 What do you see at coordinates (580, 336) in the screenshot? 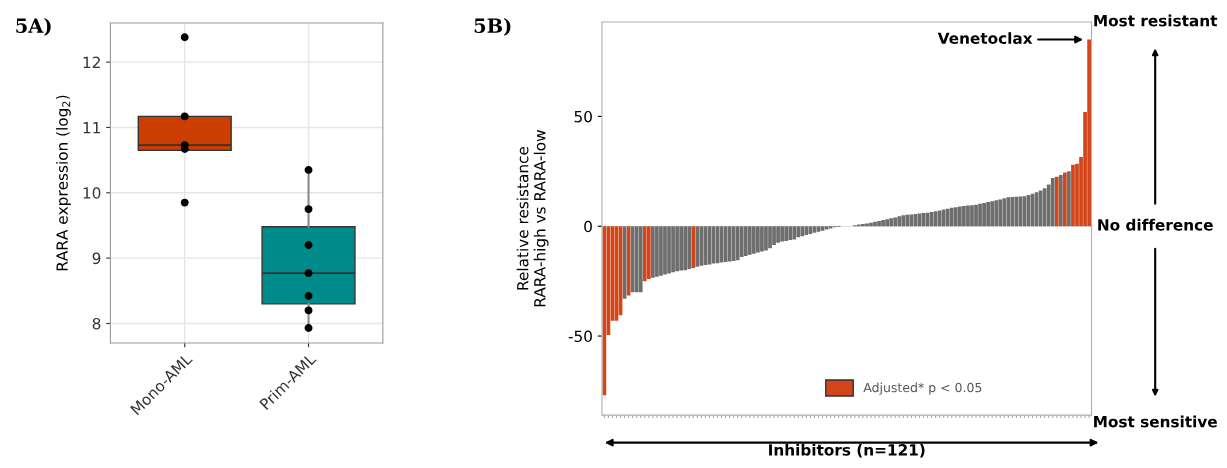
I see `y-tick-label: -50` at bounding box center [580, 336].